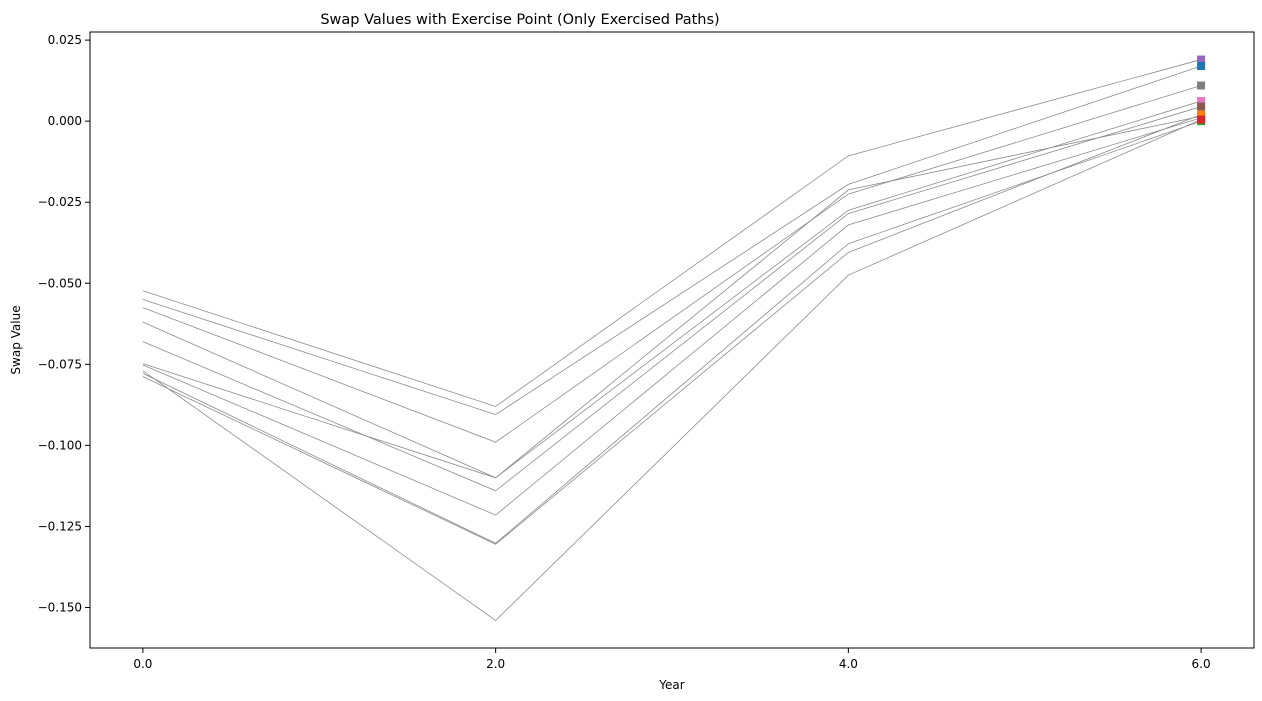 The width and height of the screenshot is (1262, 701). What do you see at coordinates (65, 121) in the screenshot?
I see `y-tick-label: 0.000` at bounding box center [65, 121].